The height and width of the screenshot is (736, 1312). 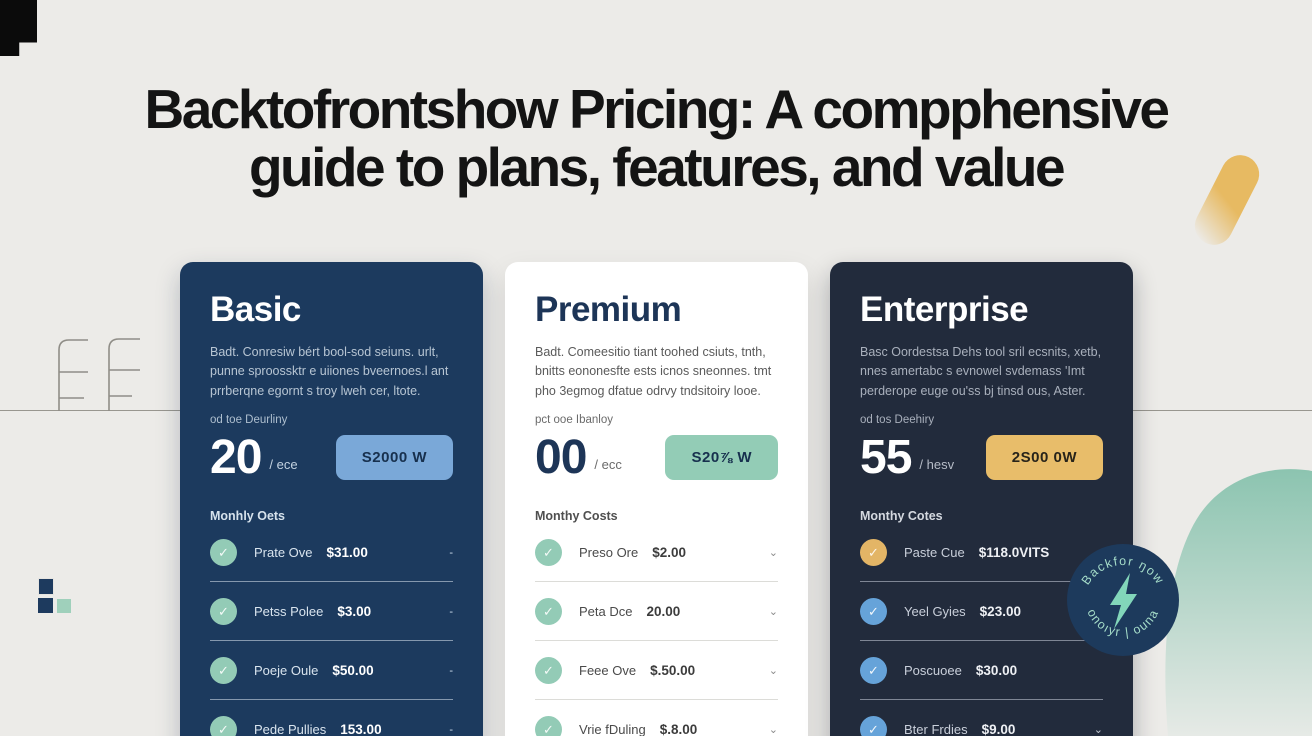 What do you see at coordinates (663, 612) in the screenshot?
I see `feature-value: 20.00` at bounding box center [663, 612].